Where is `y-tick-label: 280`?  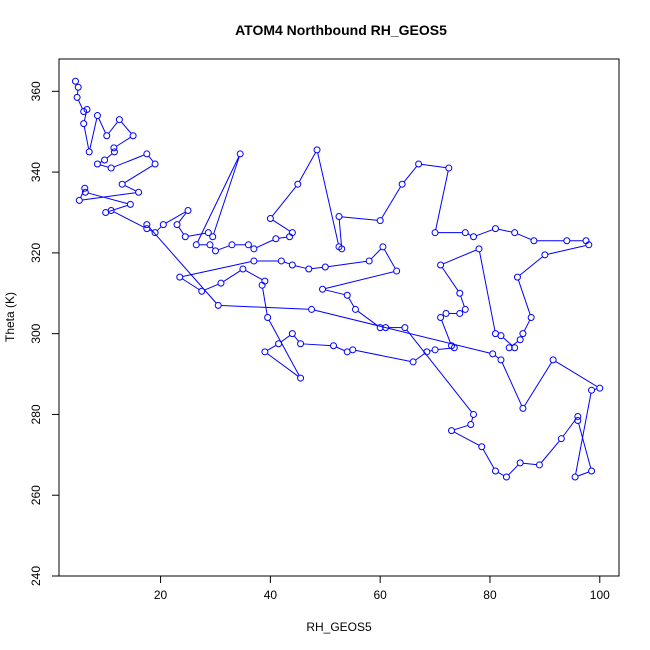 y-tick-label: 280 is located at coordinates (36, 414).